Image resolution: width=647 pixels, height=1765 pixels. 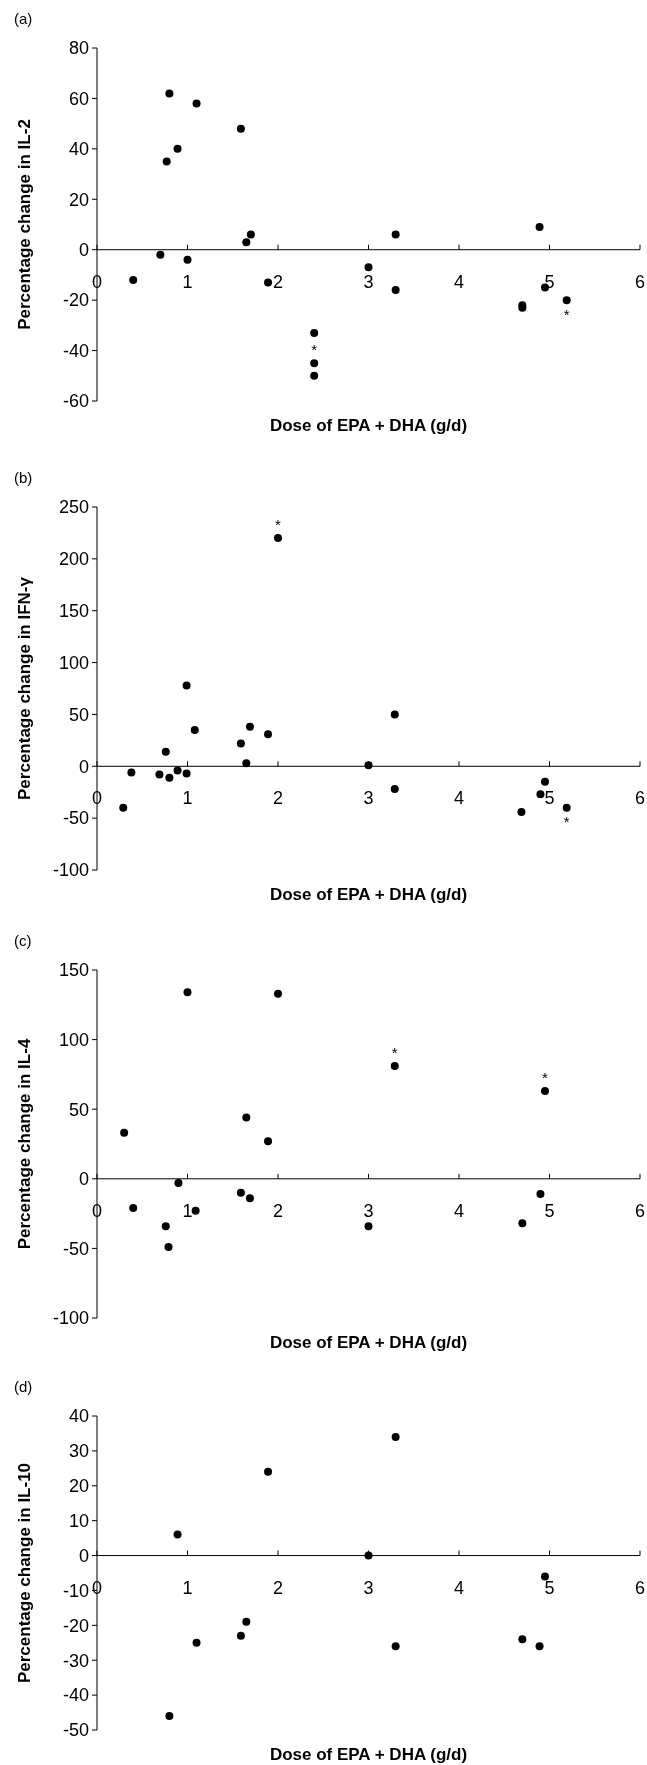 What do you see at coordinates (70, 1318) in the screenshot?
I see `y-tick-label: -100` at bounding box center [70, 1318].